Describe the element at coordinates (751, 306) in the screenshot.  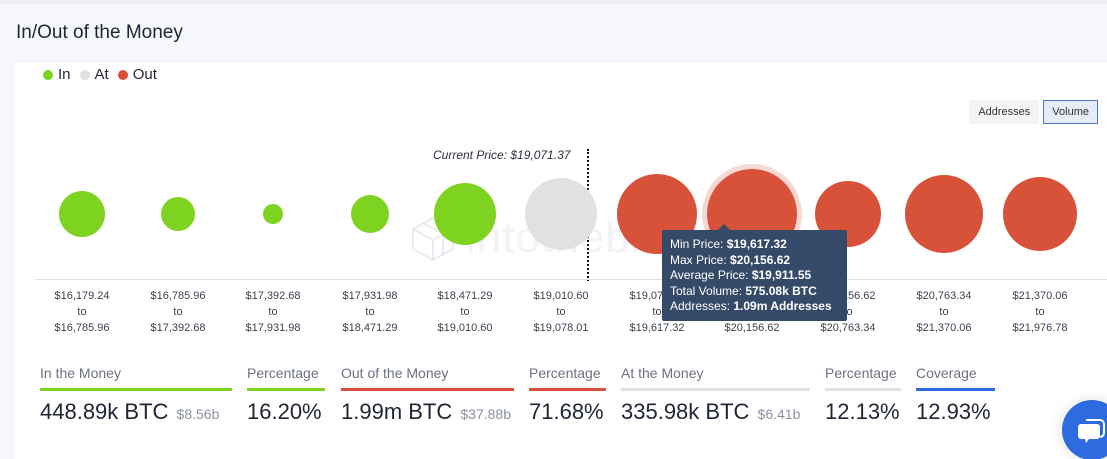
I see `tooltip-addresses: Addresses: 1.09m Addresses` at that location.